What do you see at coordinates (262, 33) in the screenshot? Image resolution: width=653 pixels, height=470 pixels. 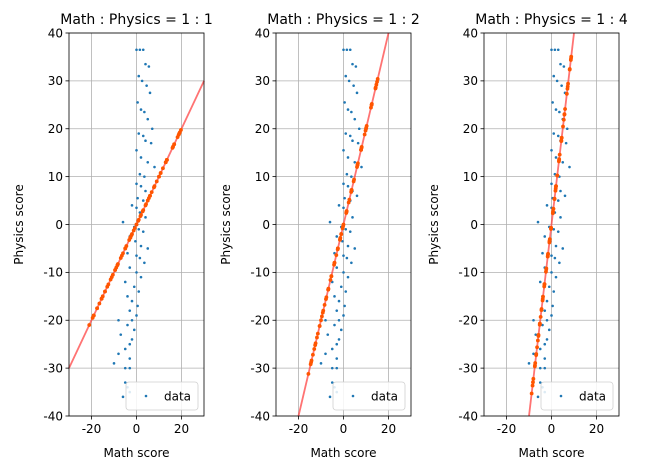 I see `y-tick-label: 40` at bounding box center [262, 33].